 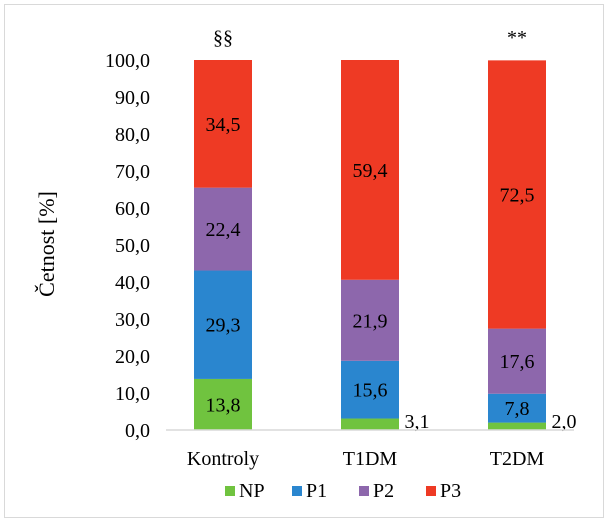 What do you see at coordinates (132, 320) in the screenshot?
I see `y-tick-label: 30,0` at bounding box center [132, 320].